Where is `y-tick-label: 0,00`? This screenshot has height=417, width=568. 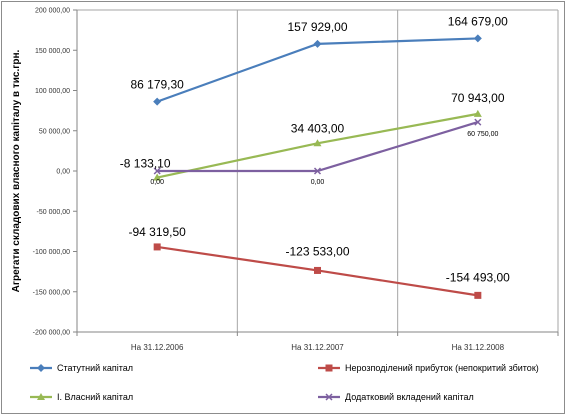
y-tick-label: 0,00 is located at coordinates (63, 172).